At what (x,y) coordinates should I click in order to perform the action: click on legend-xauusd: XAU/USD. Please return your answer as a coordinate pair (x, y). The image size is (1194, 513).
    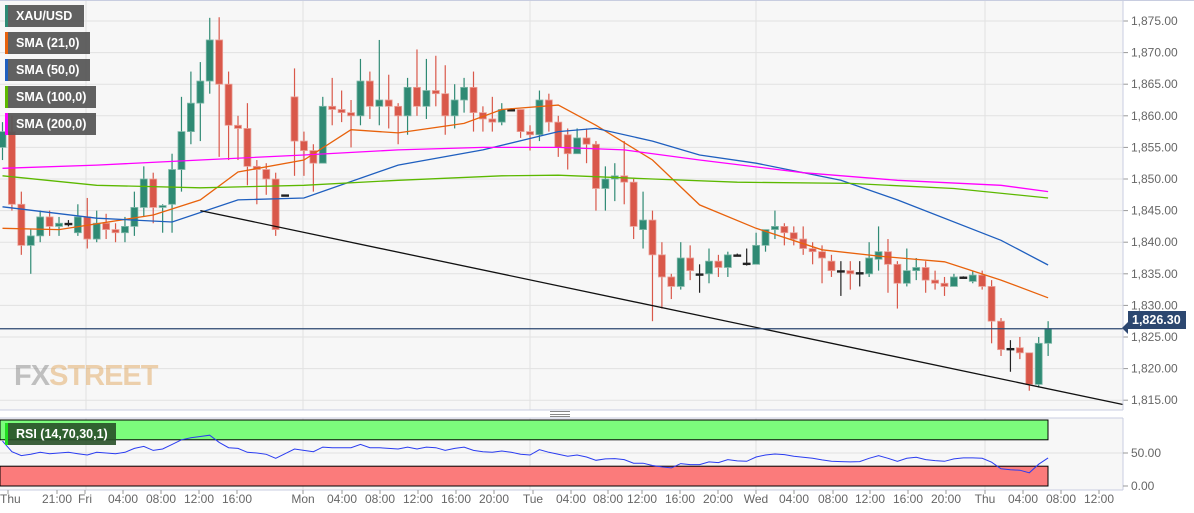
    Looking at the image, I should click on (44, 16).